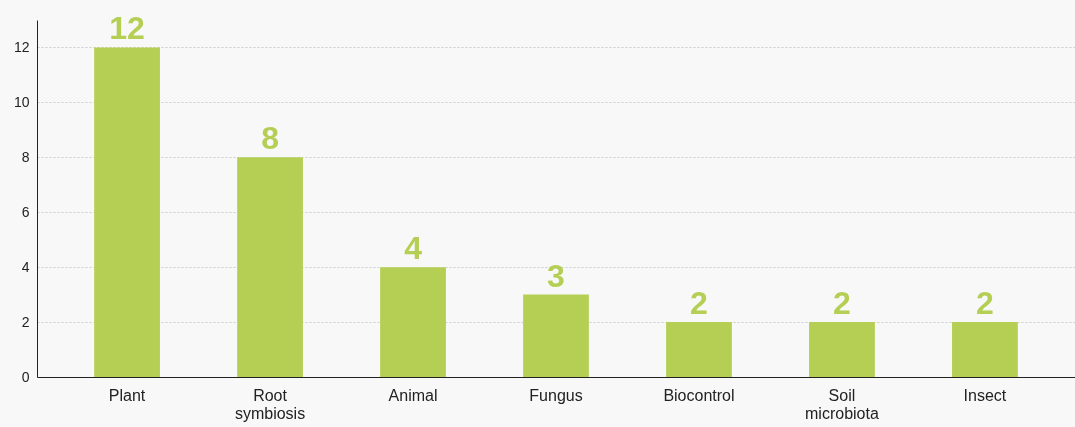  Describe the element at coordinates (25, 211) in the screenshot. I see `y-tick-label: 6` at that location.